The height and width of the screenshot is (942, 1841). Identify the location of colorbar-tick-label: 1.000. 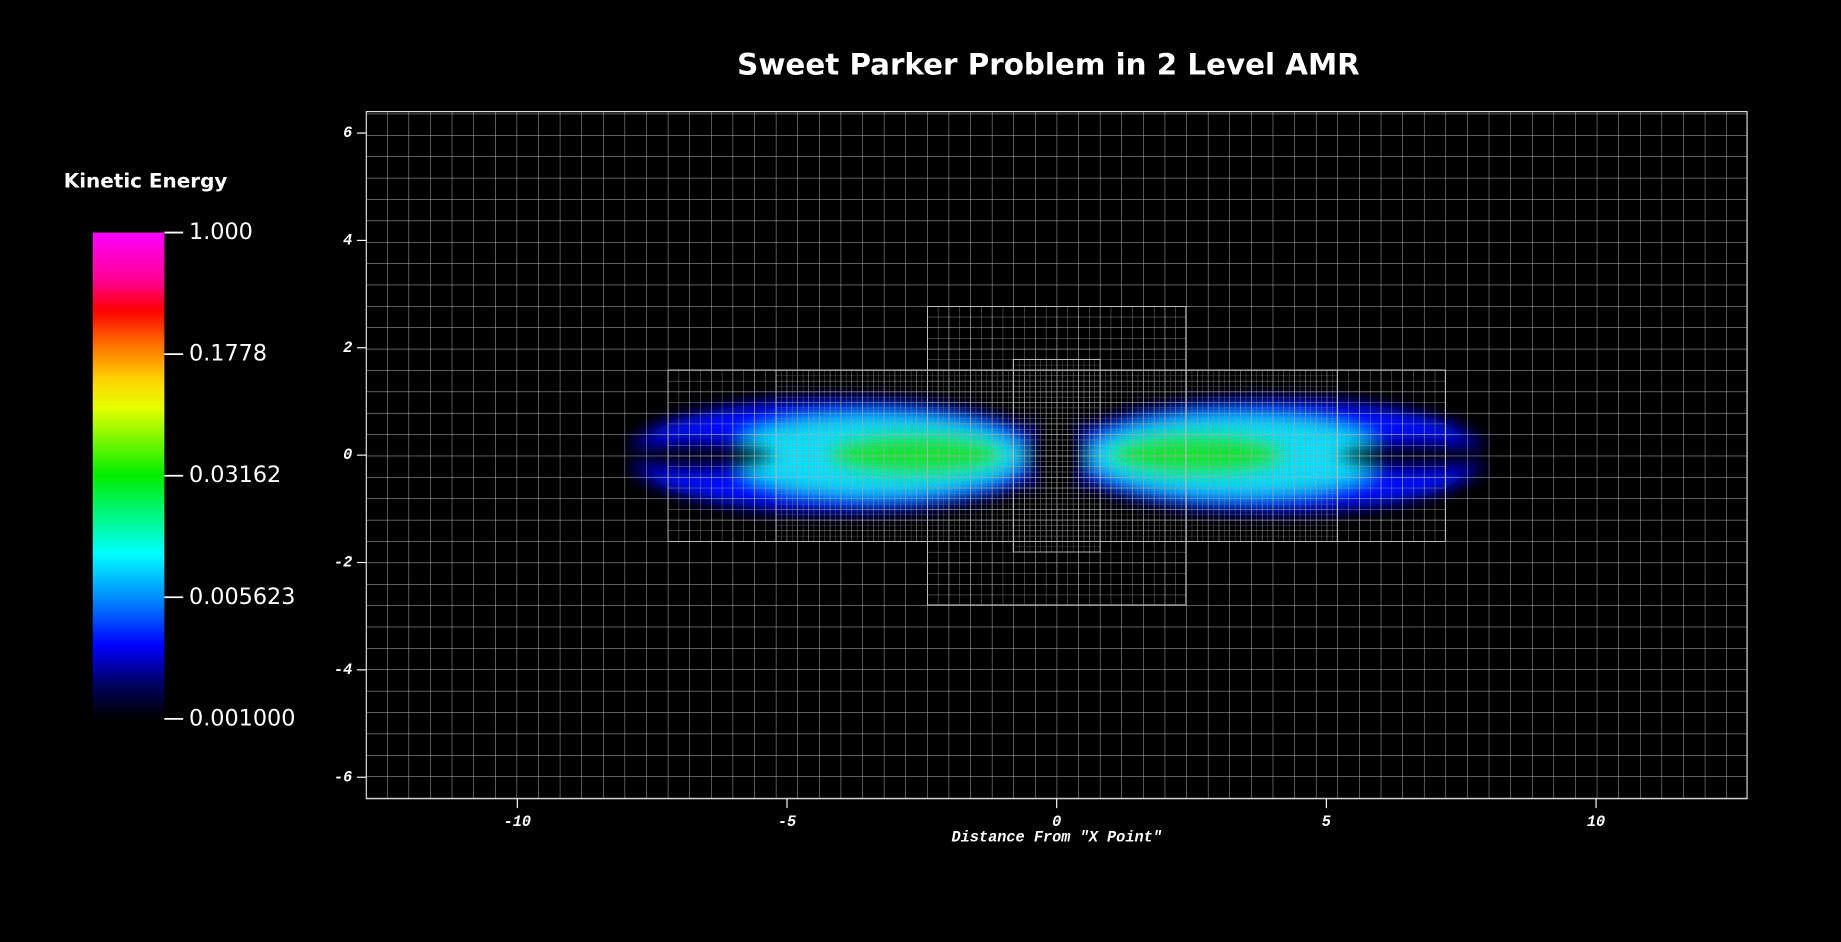
(221, 232).